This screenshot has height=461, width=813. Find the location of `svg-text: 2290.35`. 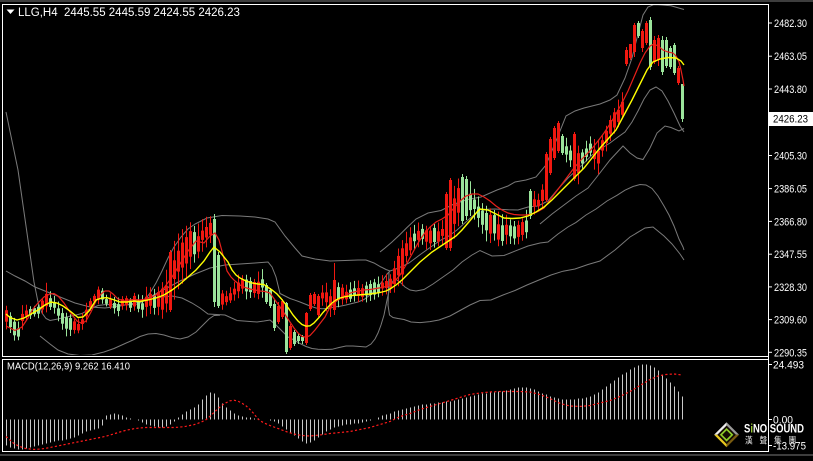

svg-text: 2290.35 is located at coordinates (790, 353).